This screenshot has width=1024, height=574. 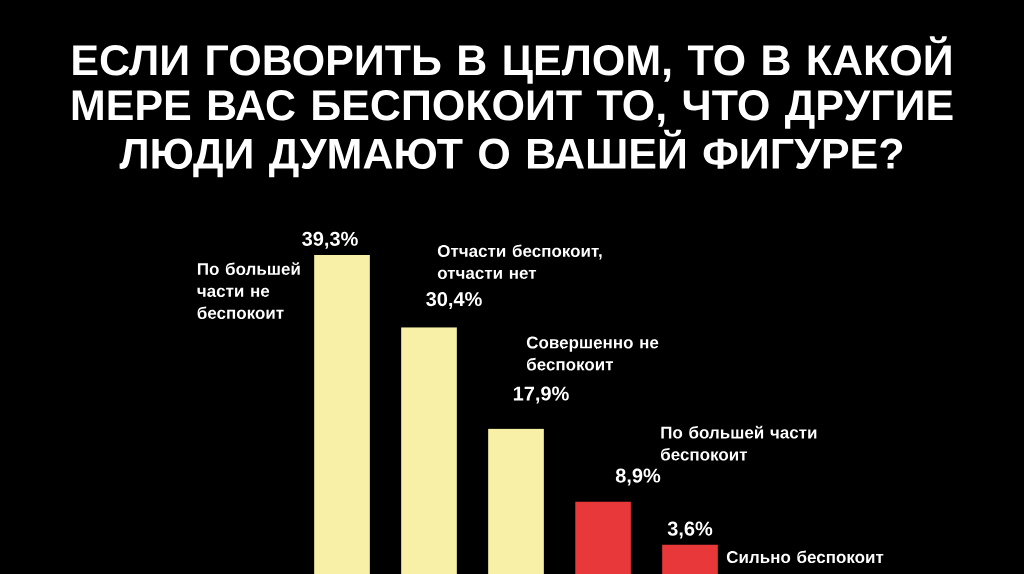 I want to click on data-label: 30,4%, so click(x=454, y=300).